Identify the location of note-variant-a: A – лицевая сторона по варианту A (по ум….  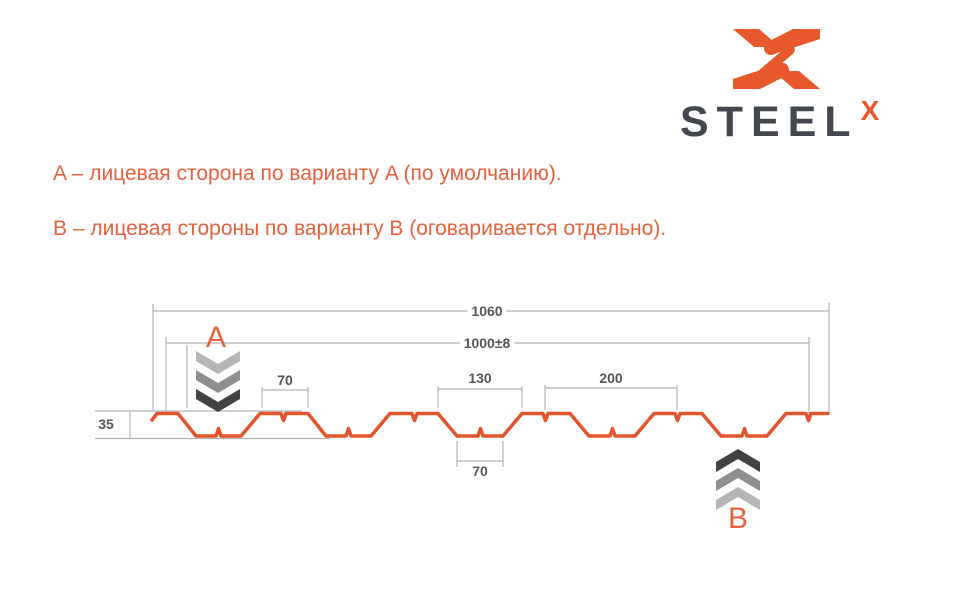
(307, 173).